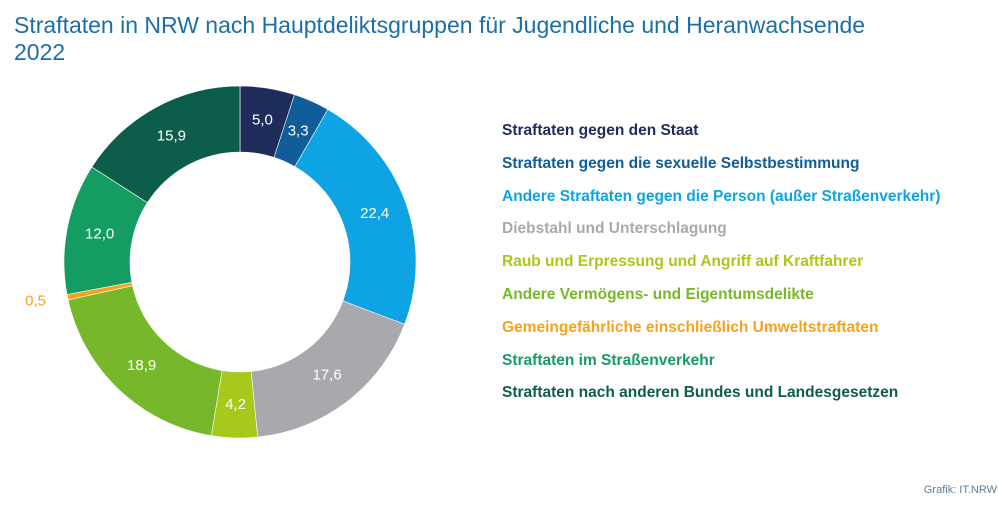  Describe the element at coordinates (171, 136) in the screenshot. I see `slice-label-9: 15,9` at that location.